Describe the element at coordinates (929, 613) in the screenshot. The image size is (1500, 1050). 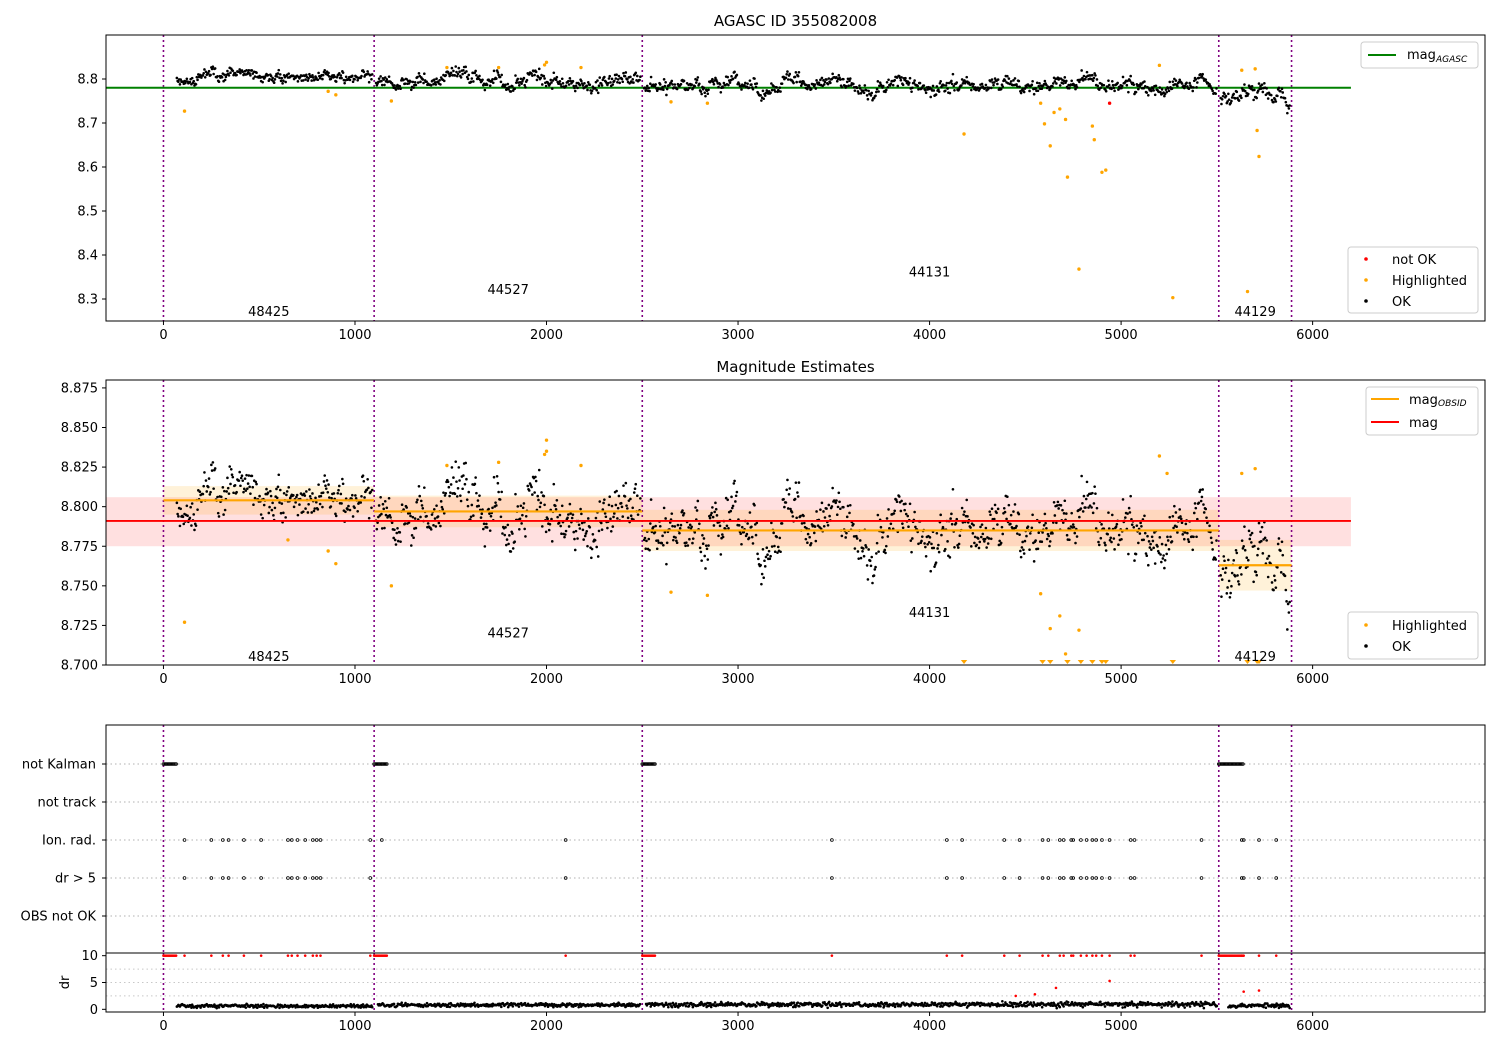
I see `obsid-label: 44131` at that location.